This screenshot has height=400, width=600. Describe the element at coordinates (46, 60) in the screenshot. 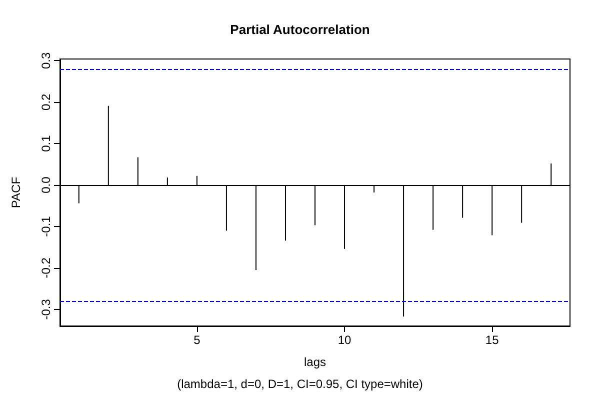

I see `y-tick-label: 0.3` at that location.